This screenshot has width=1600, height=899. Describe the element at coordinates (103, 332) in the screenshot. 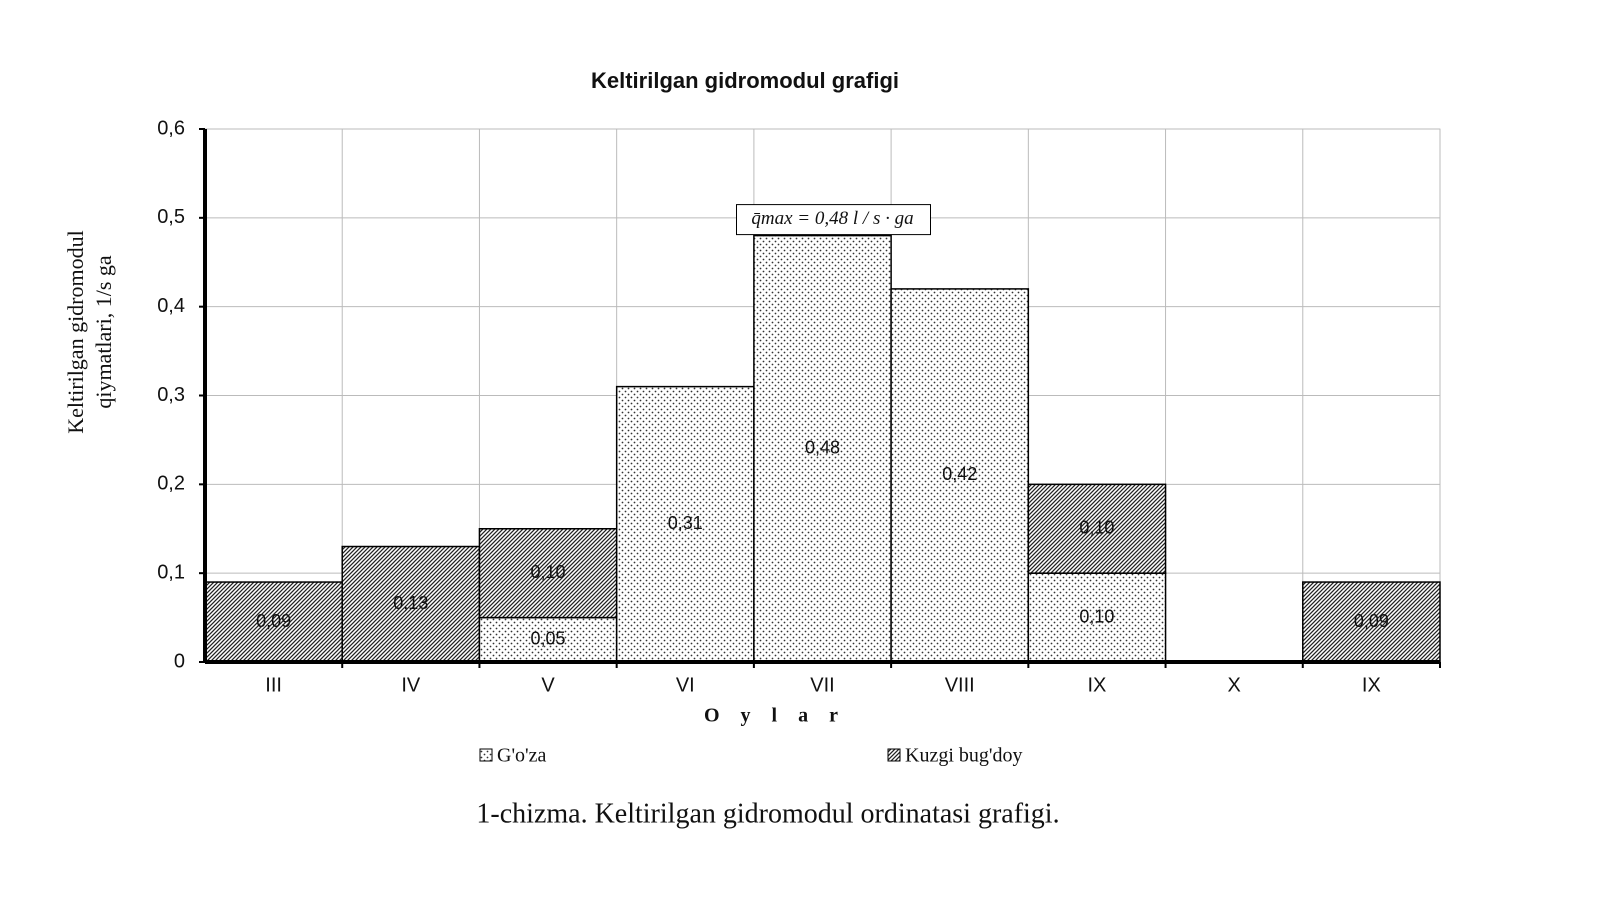

I see `y-axis-label: qiymatlari, 1/s ga` at that location.